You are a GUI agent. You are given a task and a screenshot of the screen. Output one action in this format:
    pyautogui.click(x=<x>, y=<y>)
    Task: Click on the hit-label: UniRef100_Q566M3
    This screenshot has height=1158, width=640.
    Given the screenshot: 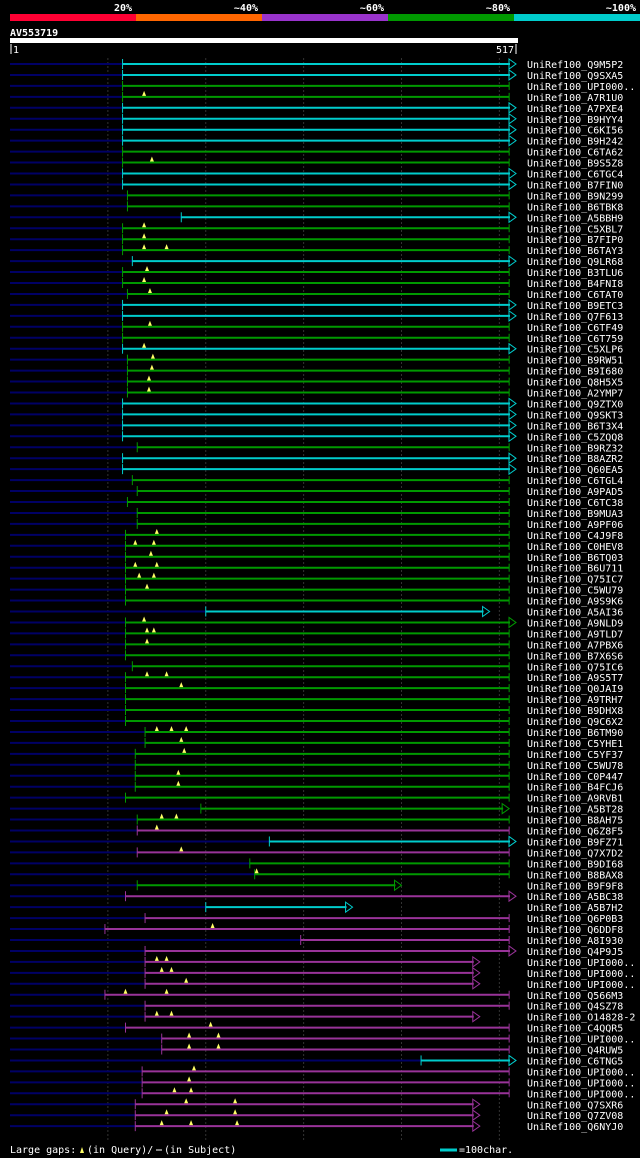 What is the action you would take?
    pyautogui.click(x=575, y=996)
    